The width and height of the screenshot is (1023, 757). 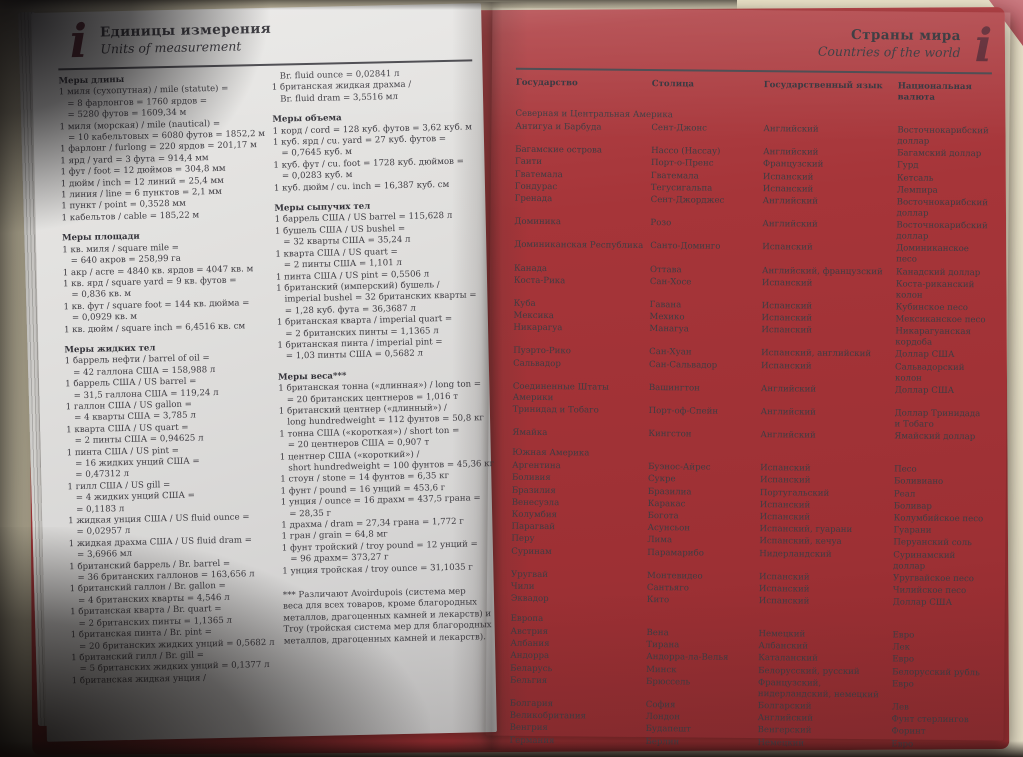 I want to click on table-cell: Нассо (Нассау), so click(x=686, y=151).